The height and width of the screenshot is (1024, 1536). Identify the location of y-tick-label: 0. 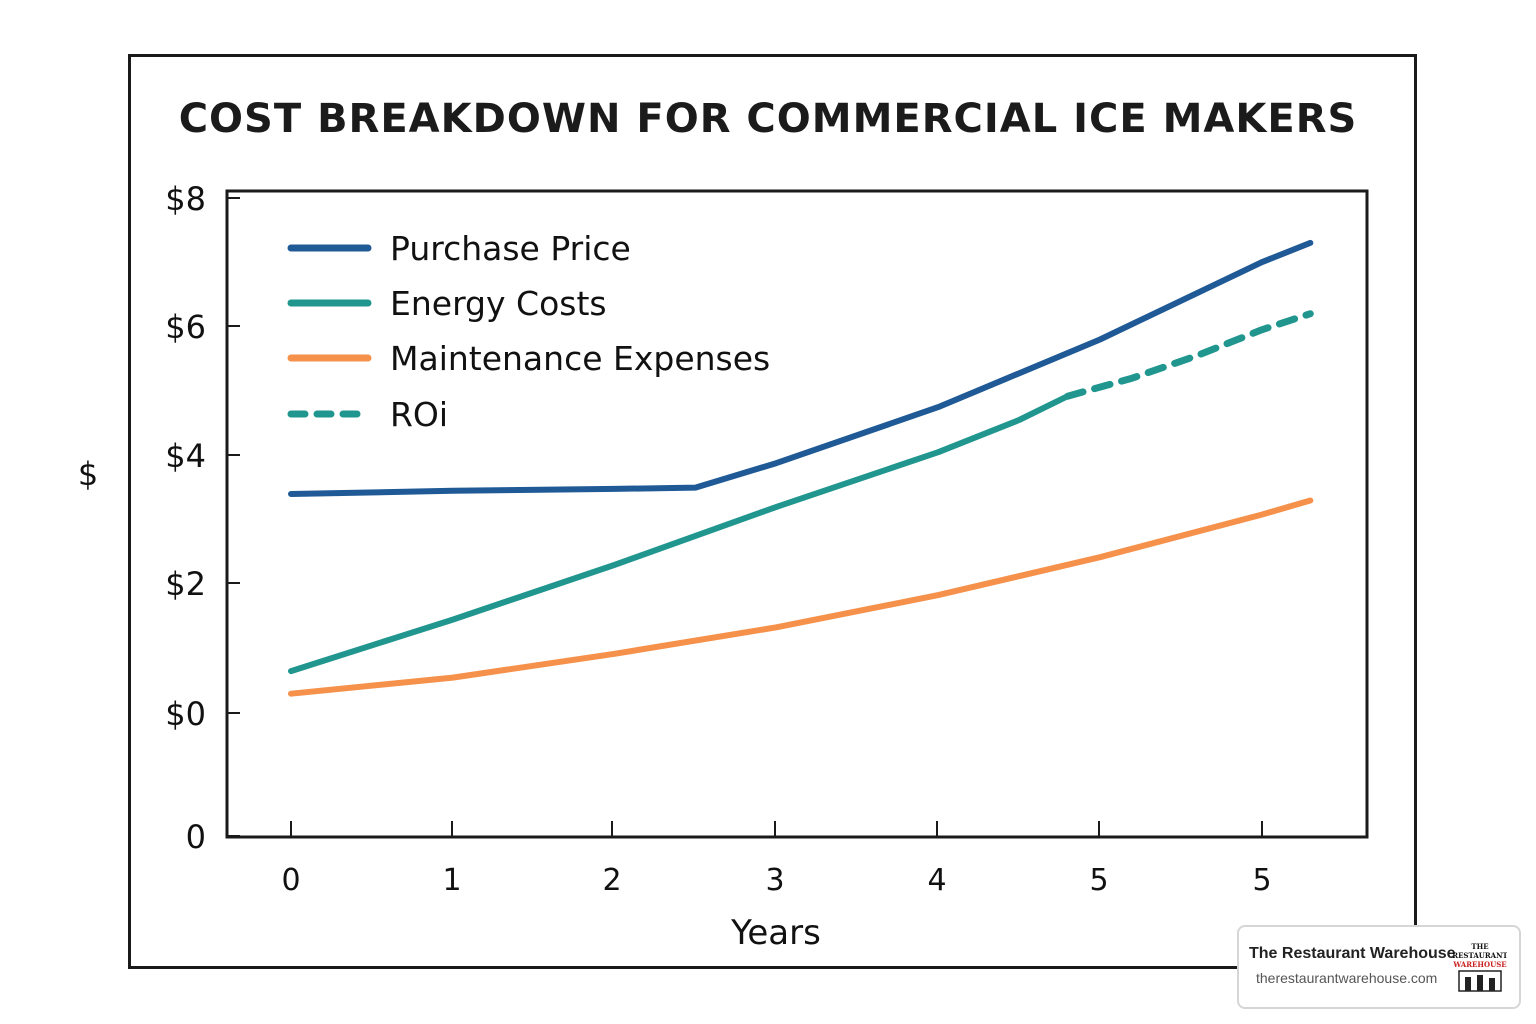
(196, 837).